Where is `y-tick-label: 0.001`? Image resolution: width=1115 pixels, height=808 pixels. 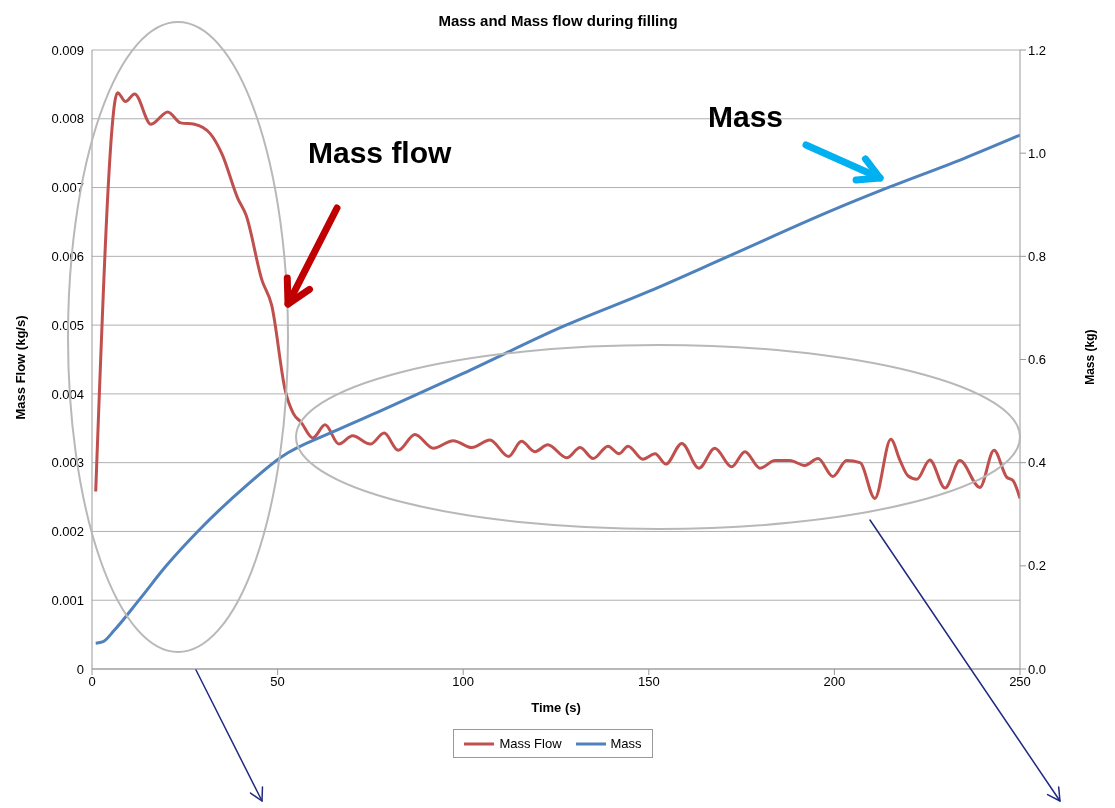 y-tick-label: 0.001 is located at coordinates (67, 600).